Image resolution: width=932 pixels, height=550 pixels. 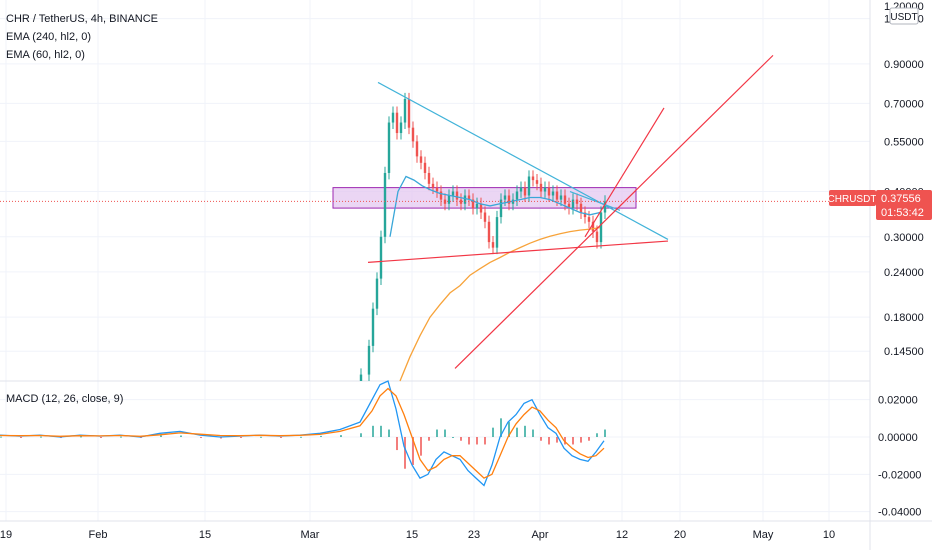 What do you see at coordinates (763, 535) in the screenshot?
I see `time-tick: May` at bounding box center [763, 535].